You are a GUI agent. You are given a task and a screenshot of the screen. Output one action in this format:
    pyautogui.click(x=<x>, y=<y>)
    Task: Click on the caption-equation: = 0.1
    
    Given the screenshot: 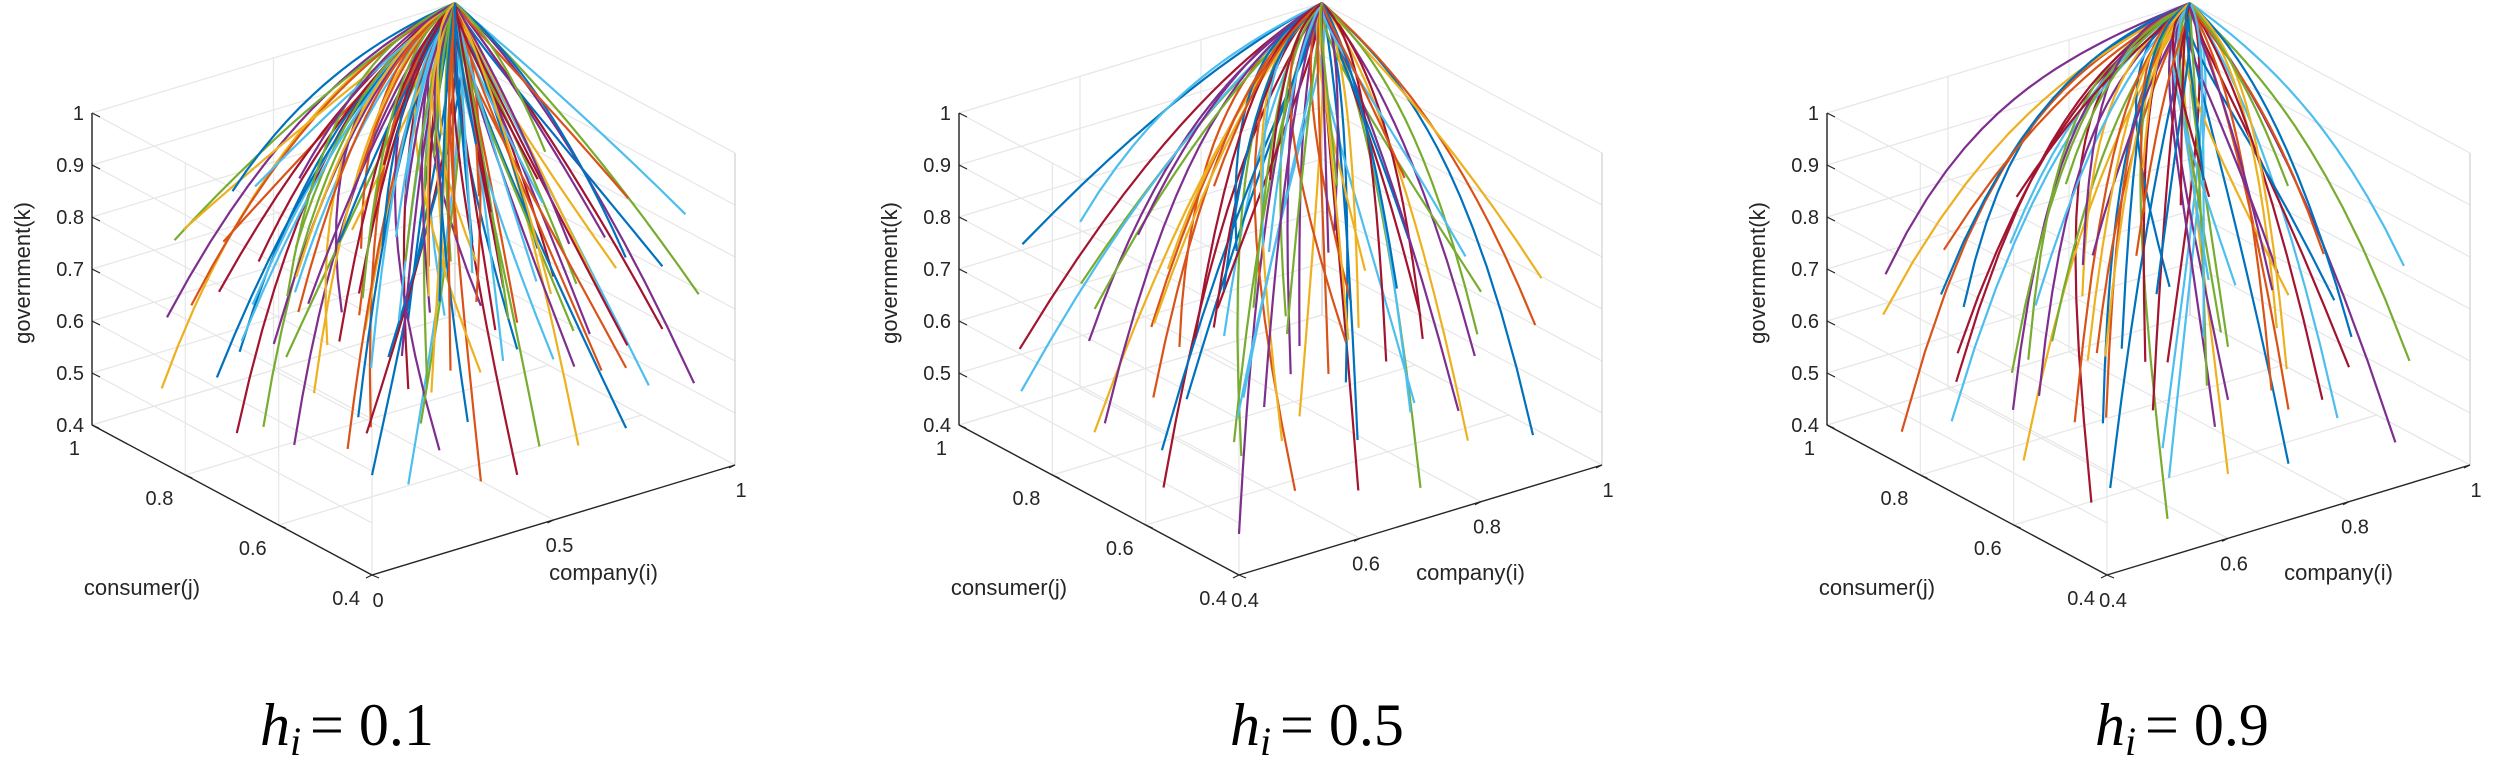 What is the action you would take?
    pyautogui.click(x=372, y=725)
    